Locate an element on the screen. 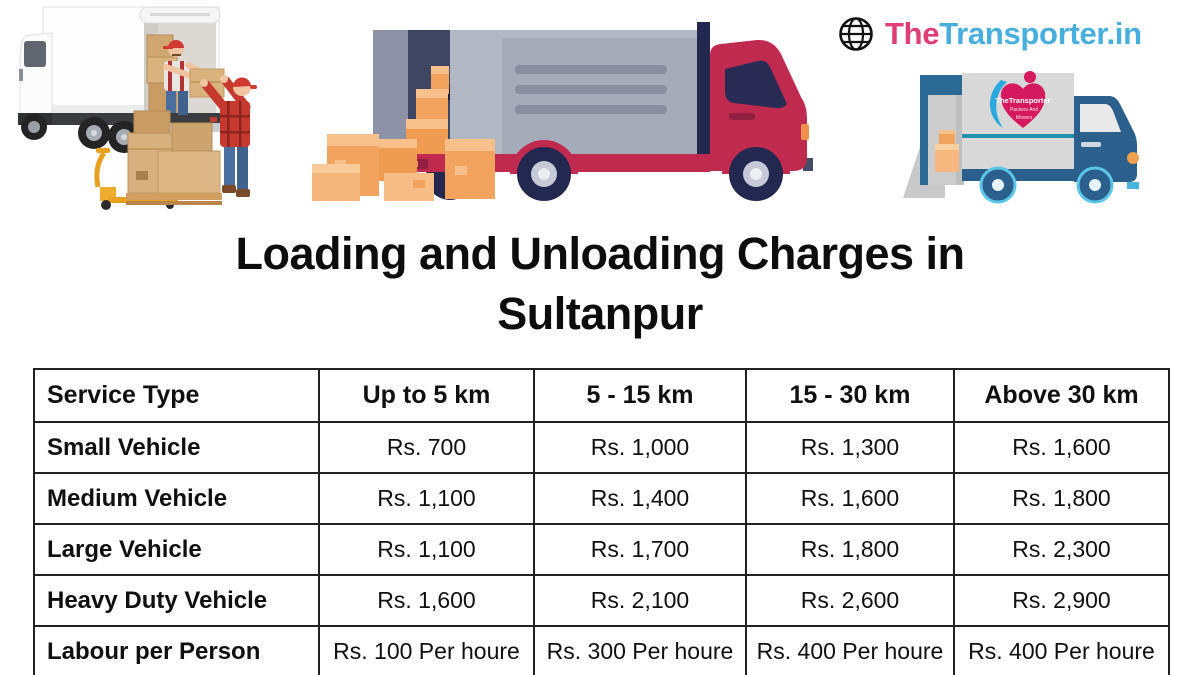  brand-name: TheTransporter.in is located at coordinates (1013, 34).